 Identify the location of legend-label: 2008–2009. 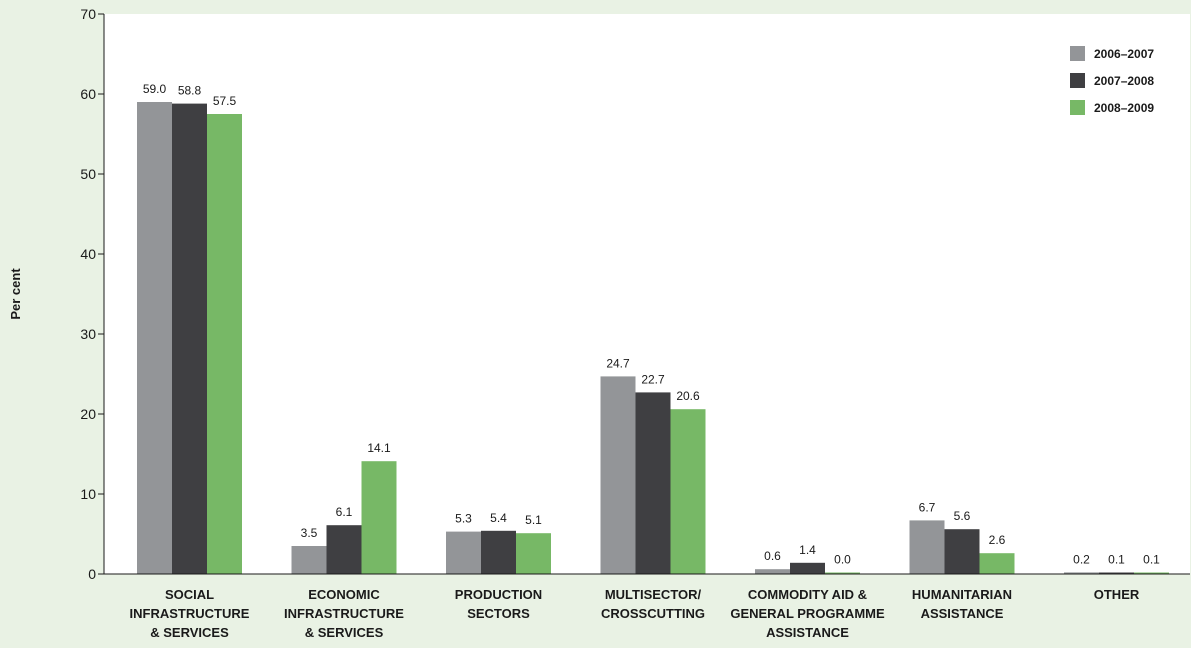
(1124, 108).